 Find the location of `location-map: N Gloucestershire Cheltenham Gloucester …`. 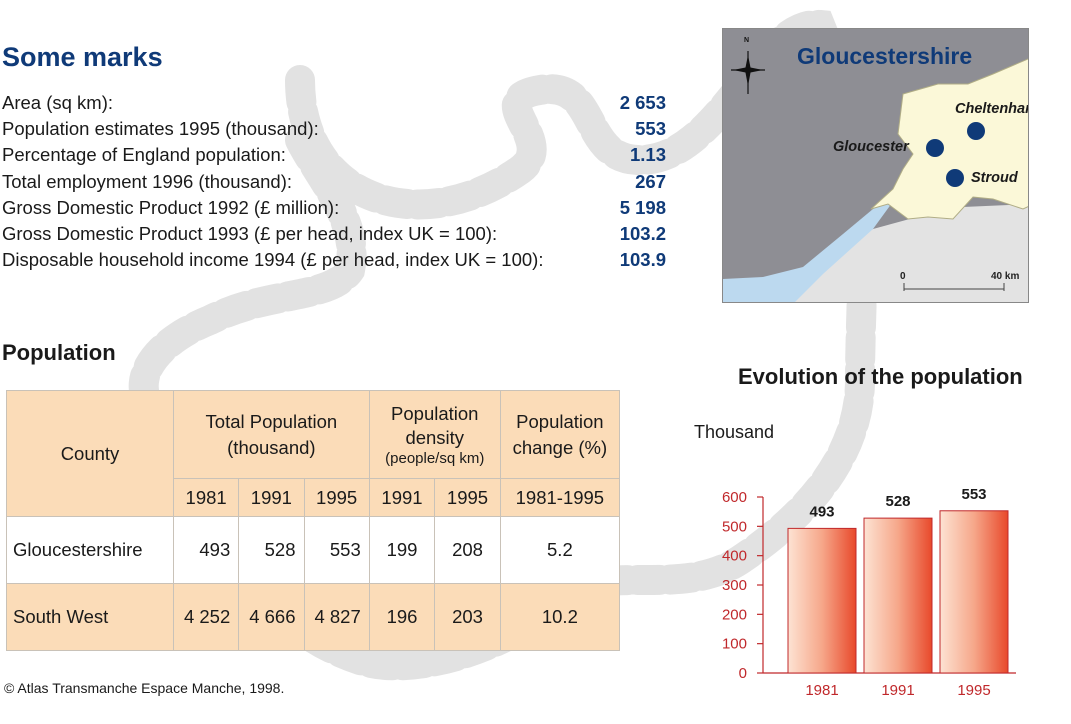

location-map: N Gloucestershire Cheltenham Gloucester … is located at coordinates (875, 165).